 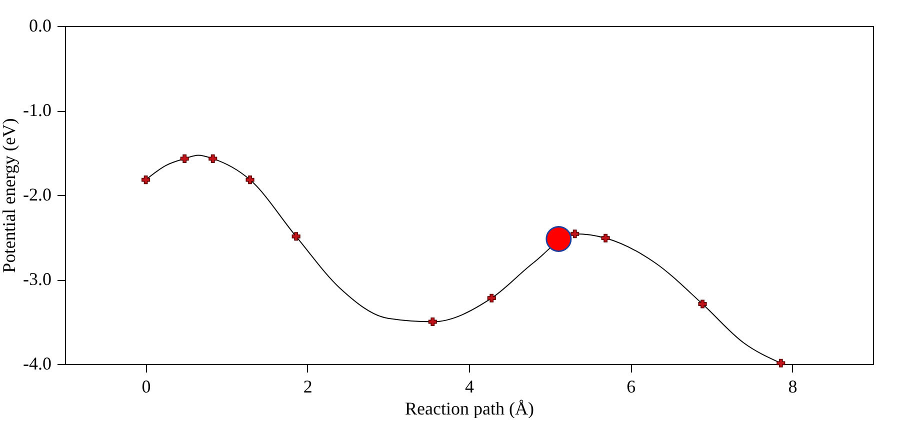 I want to click on x-axis-title: Reaction path (Å), so click(x=469, y=408).